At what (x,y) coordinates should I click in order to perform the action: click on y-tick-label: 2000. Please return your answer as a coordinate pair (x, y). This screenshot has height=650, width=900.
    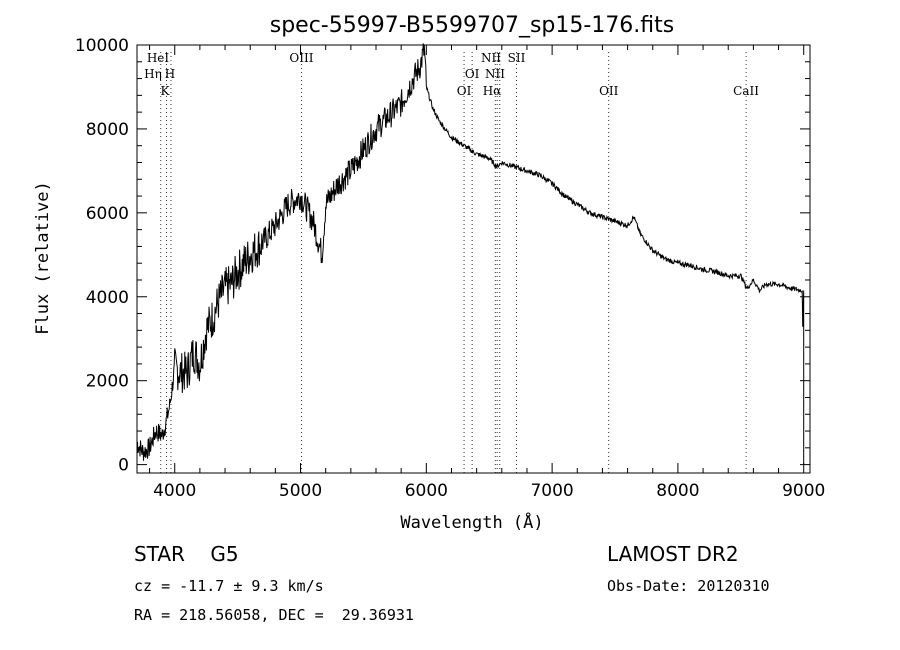
    Looking at the image, I should click on (107, 382).